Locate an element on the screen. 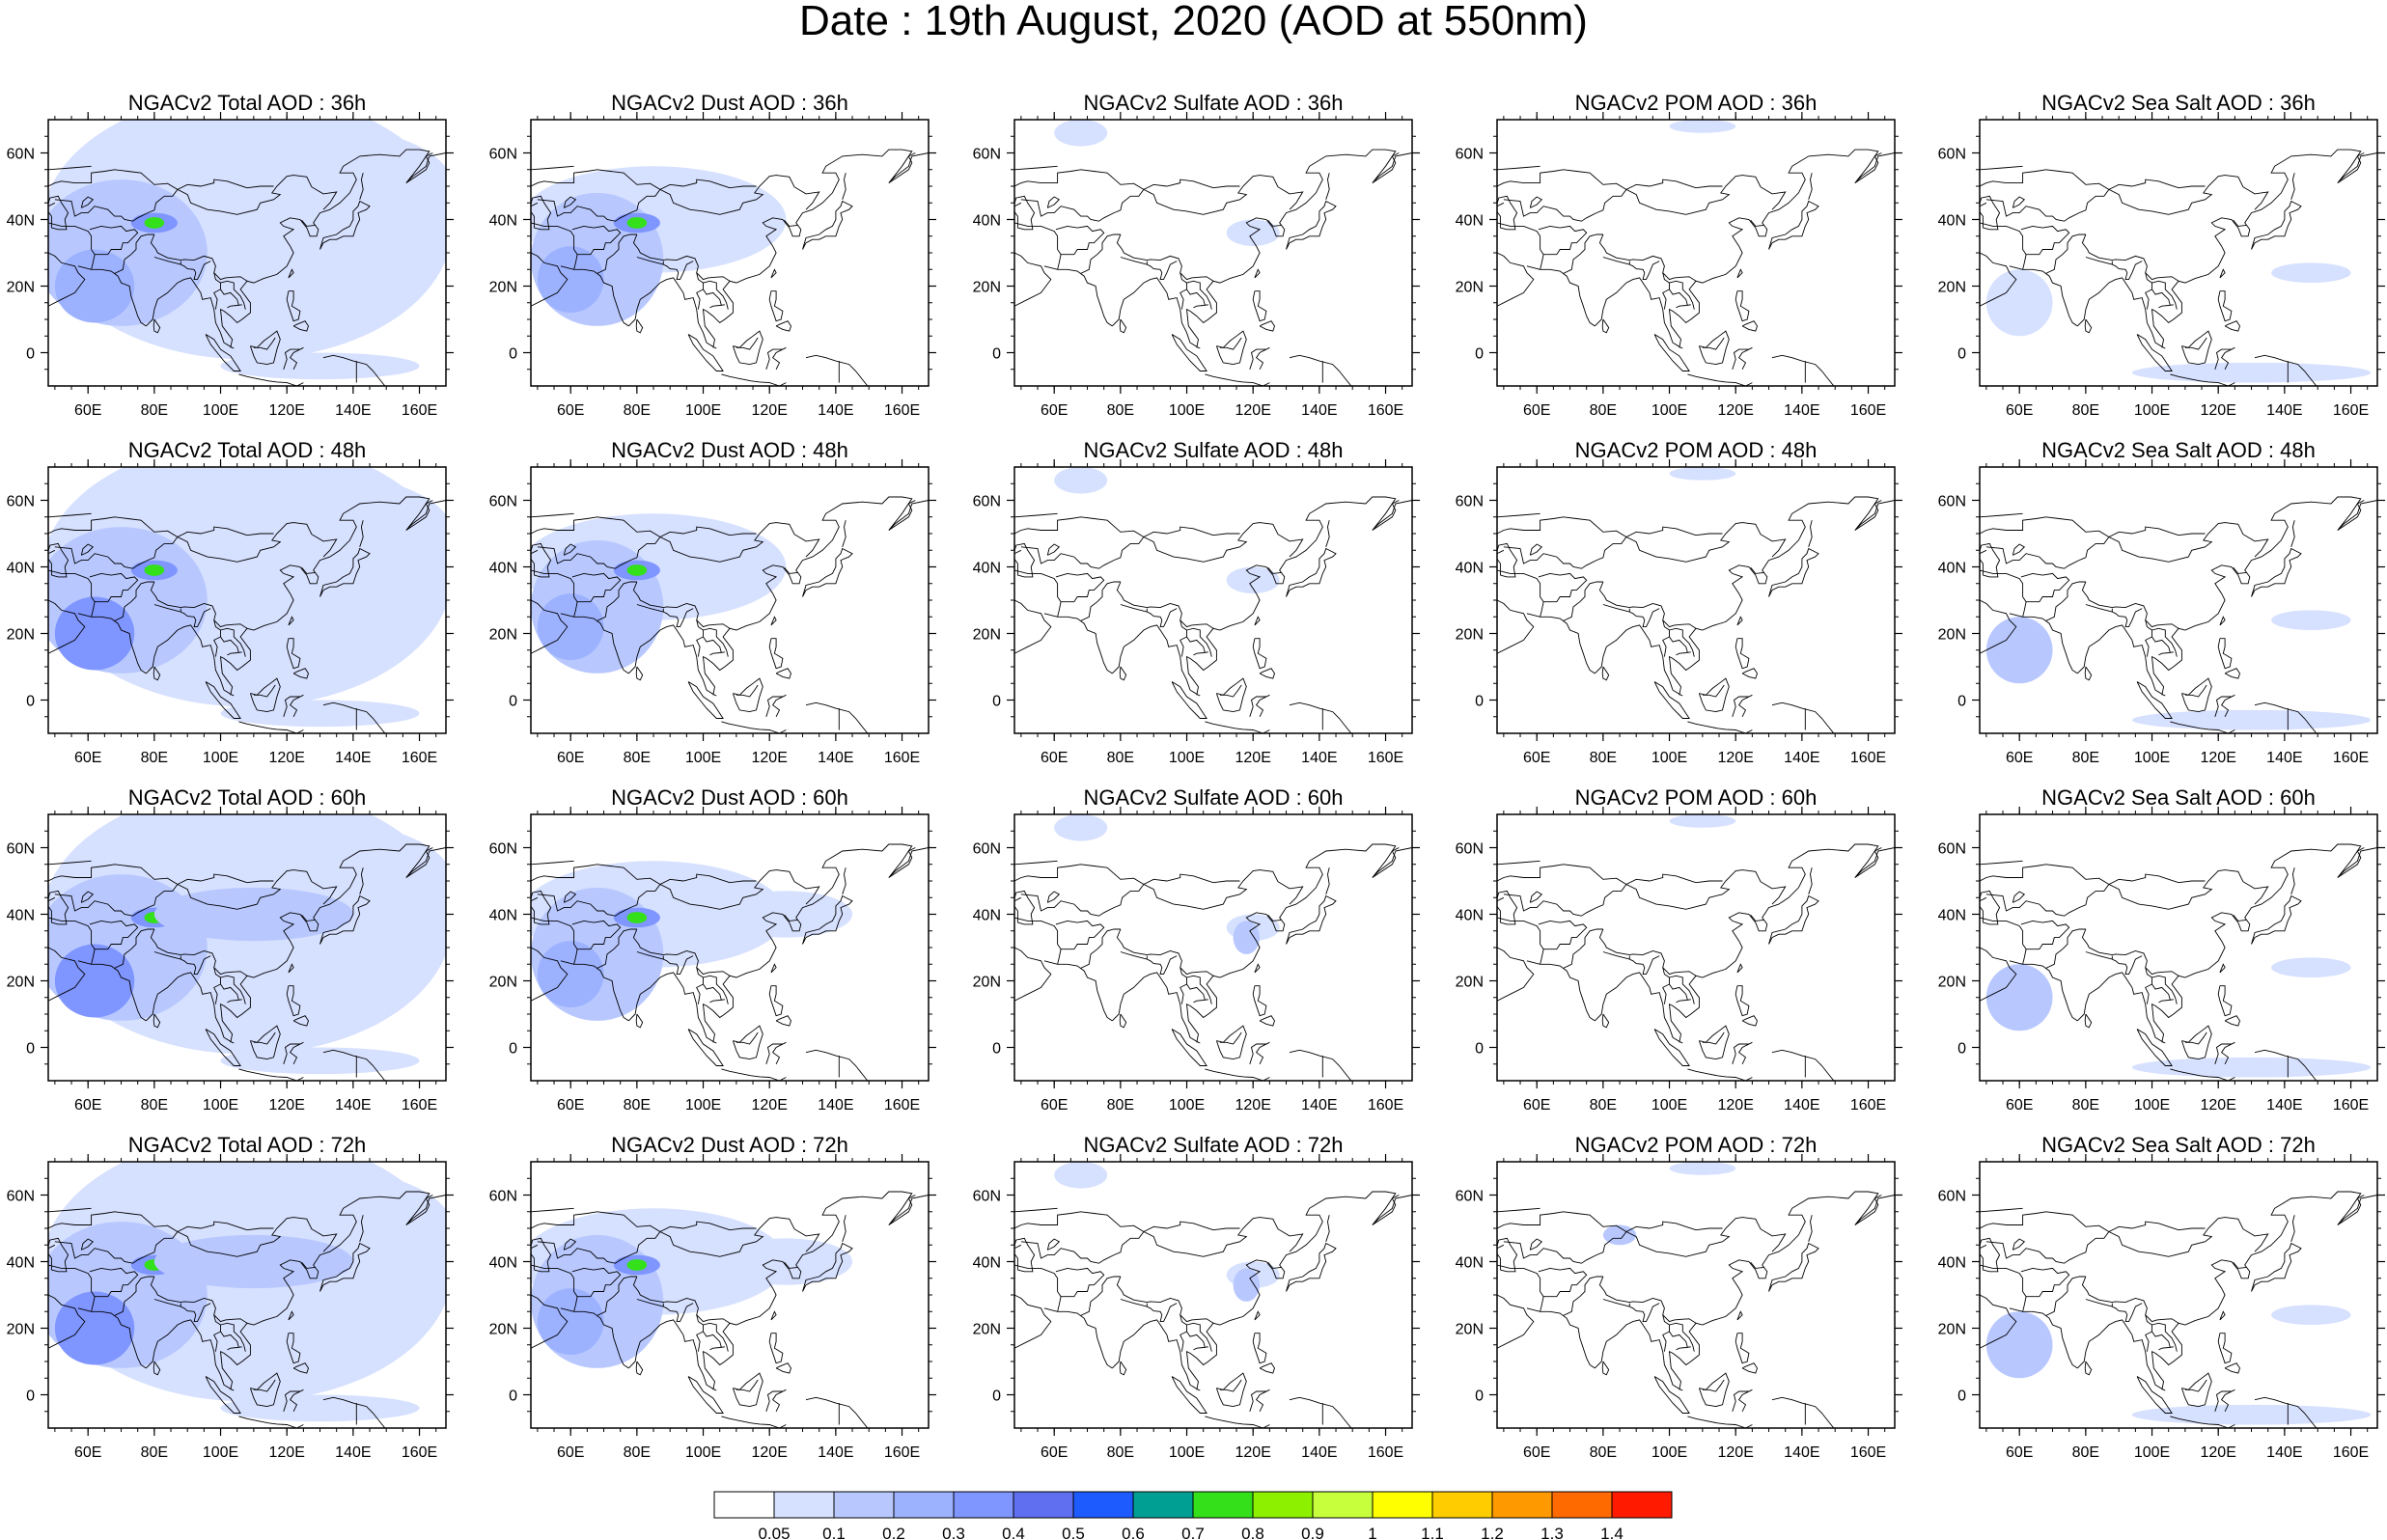  colorbar-label: 1.1 is located at coordinates (1432, 1532).